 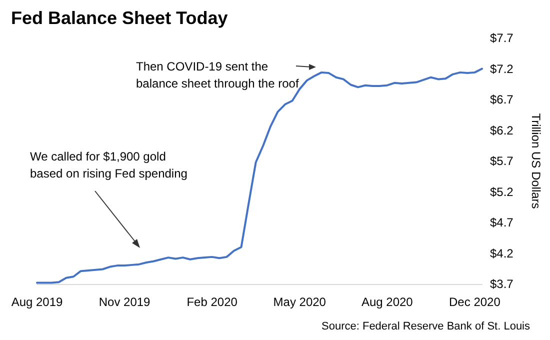 What do you see at coordinates (502, 223) in the screenshot?
I see `y-tick-label: $4.7` at bounding box center [502, 223].